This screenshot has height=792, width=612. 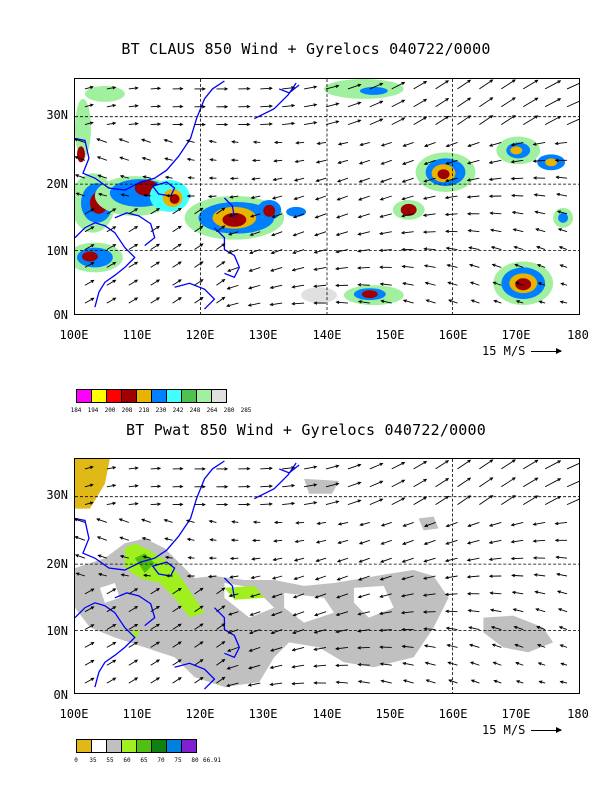 What do you see at coordinates (522, 351) in the screenshot?
I see `wind-scale: 15 M/S` at bounding box center [522, 351].